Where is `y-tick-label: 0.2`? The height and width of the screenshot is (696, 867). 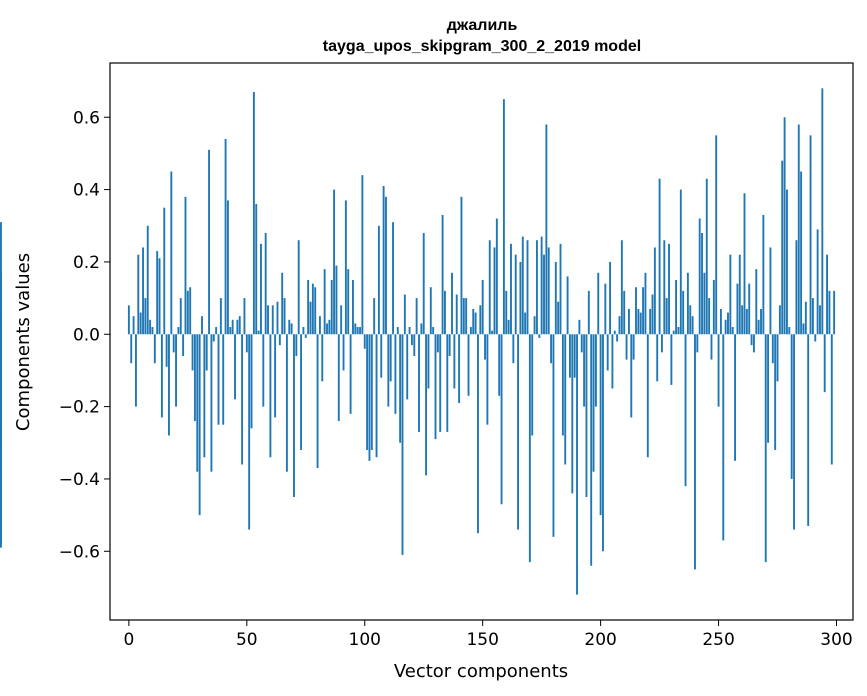 y-tick-label: 0.2 is located at coordinates (86, 263).